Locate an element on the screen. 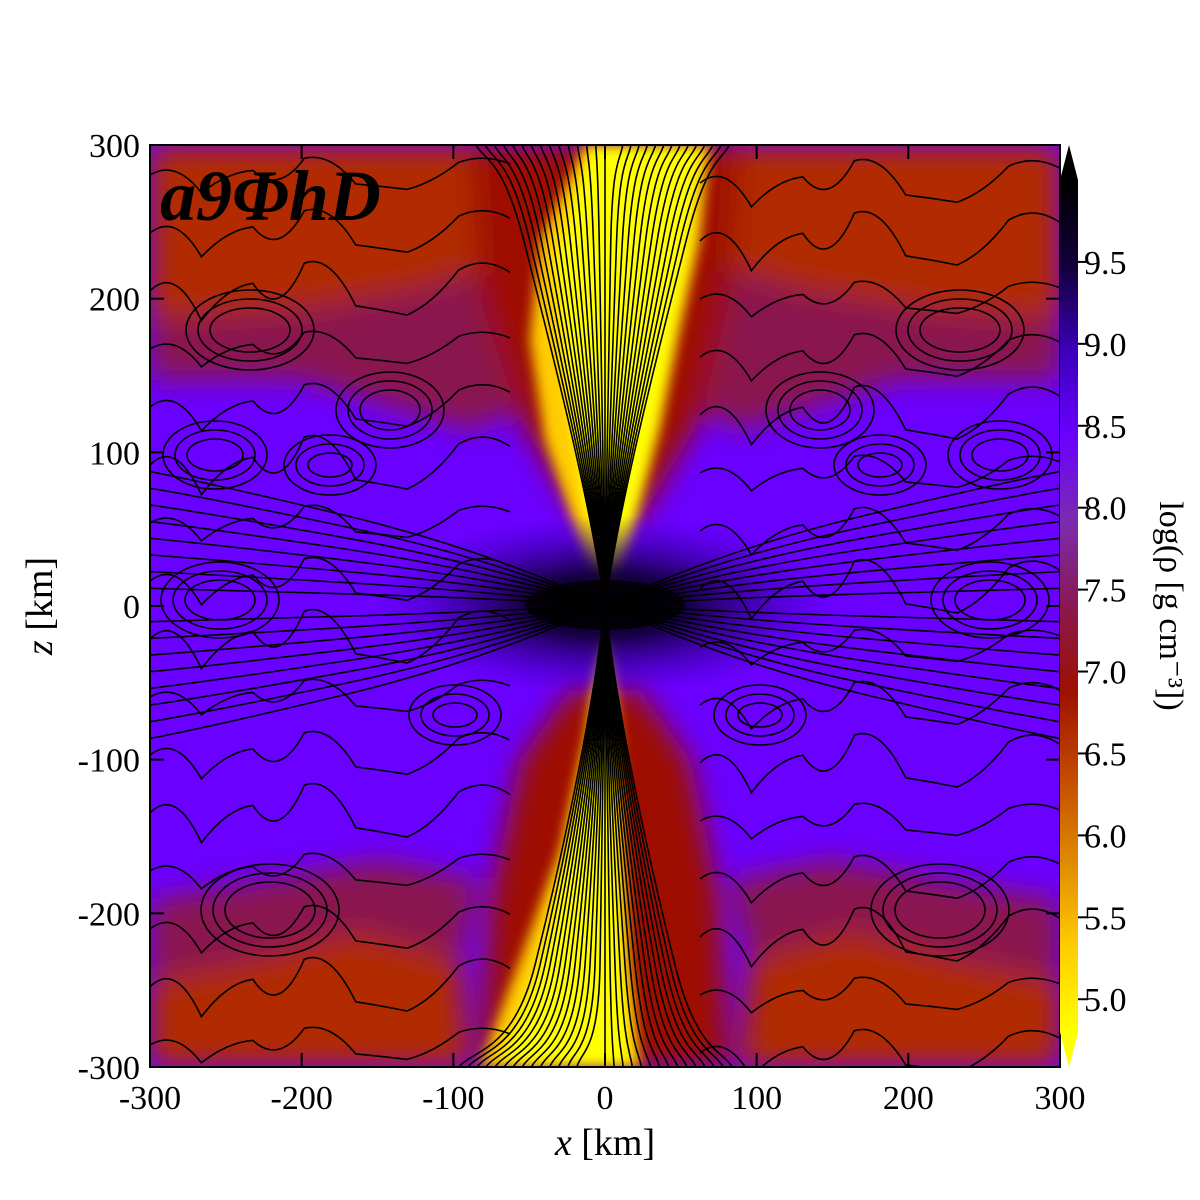 This screenshot has width=1200, height=1200. y-tick-label: 0 is located at coordinates (131, 607).